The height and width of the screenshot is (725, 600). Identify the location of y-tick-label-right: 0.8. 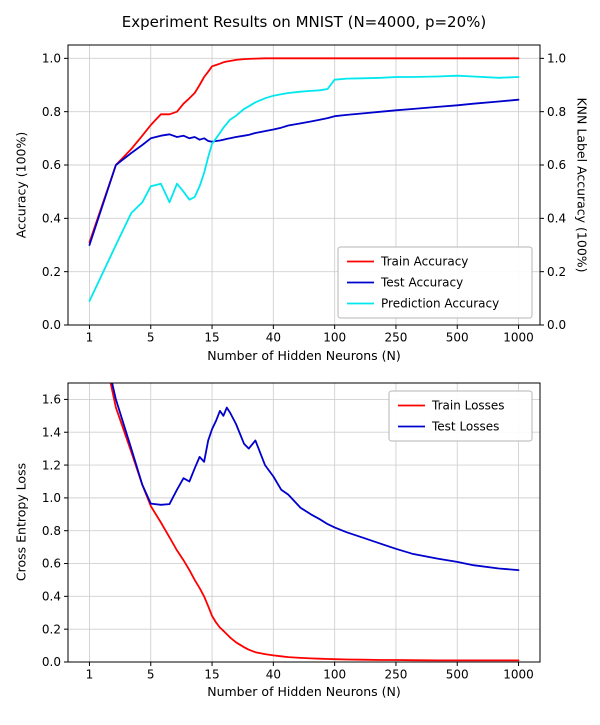
(556, 112).